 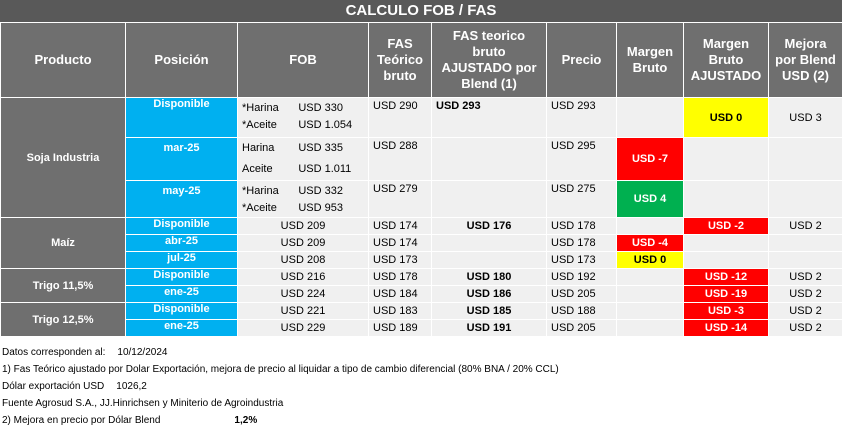 I want to click on fob-cell: USD 208, so click(x=303, y=260).